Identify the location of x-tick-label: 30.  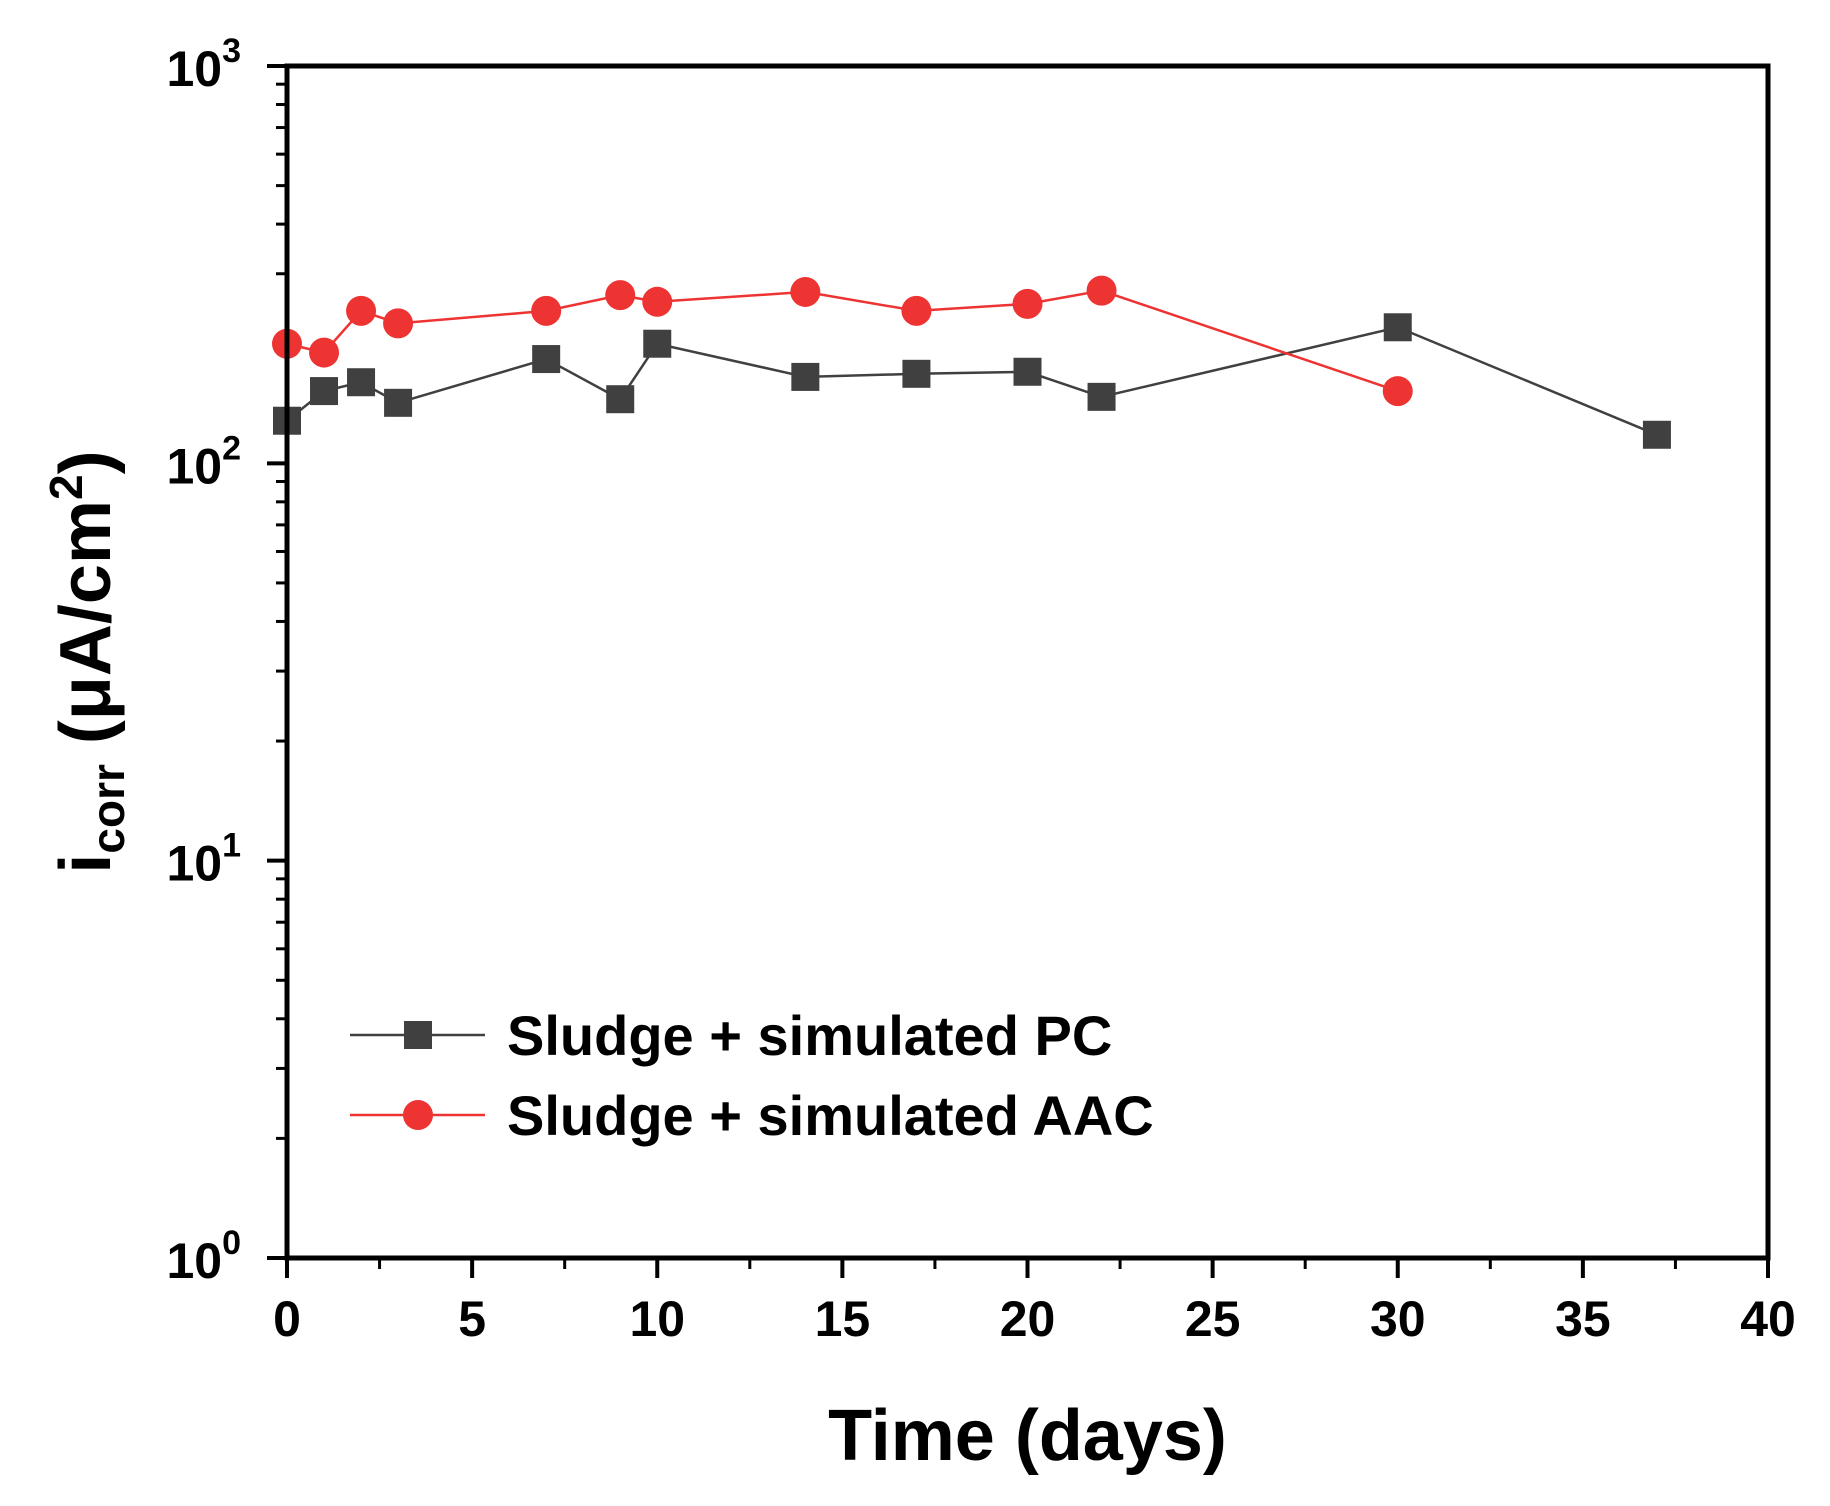
(1398, 1319).